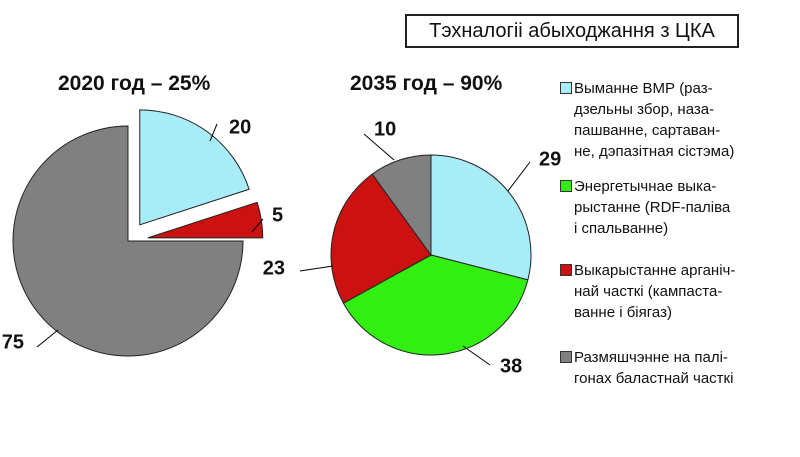 The height and width of the screenshot is (457, 800). Describe the element at coordinates (274, 268) in the screenshot. I see `data-label-organic: 23` at that location.